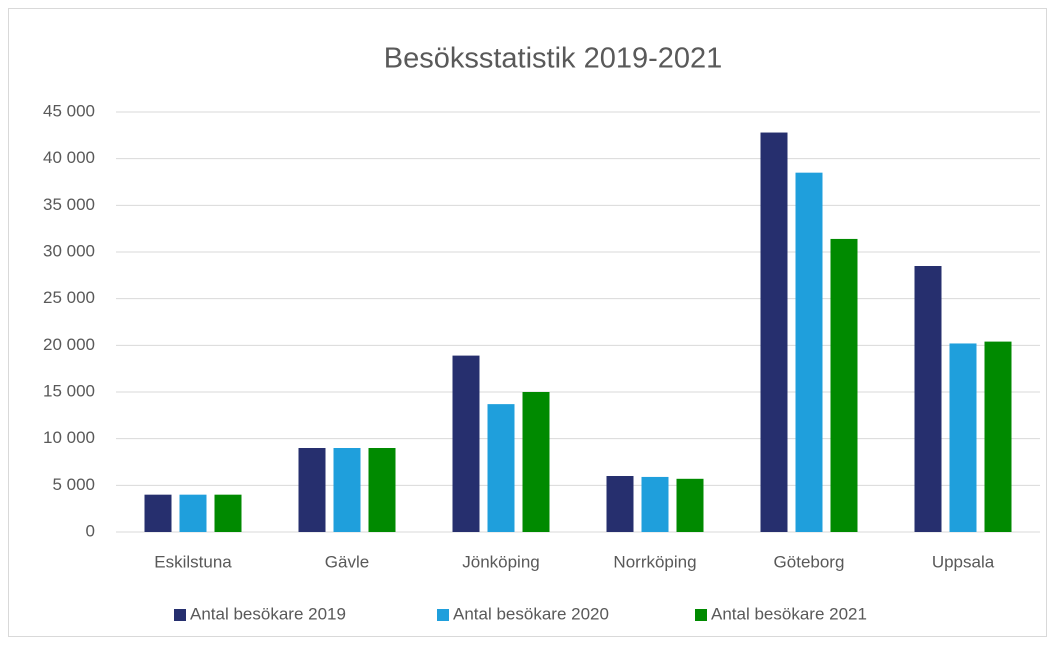 Image resolution: width=1057 pixels, height=645 pixels. I want to click on legend-label: Antal besökare 2020, so click(531, 613).